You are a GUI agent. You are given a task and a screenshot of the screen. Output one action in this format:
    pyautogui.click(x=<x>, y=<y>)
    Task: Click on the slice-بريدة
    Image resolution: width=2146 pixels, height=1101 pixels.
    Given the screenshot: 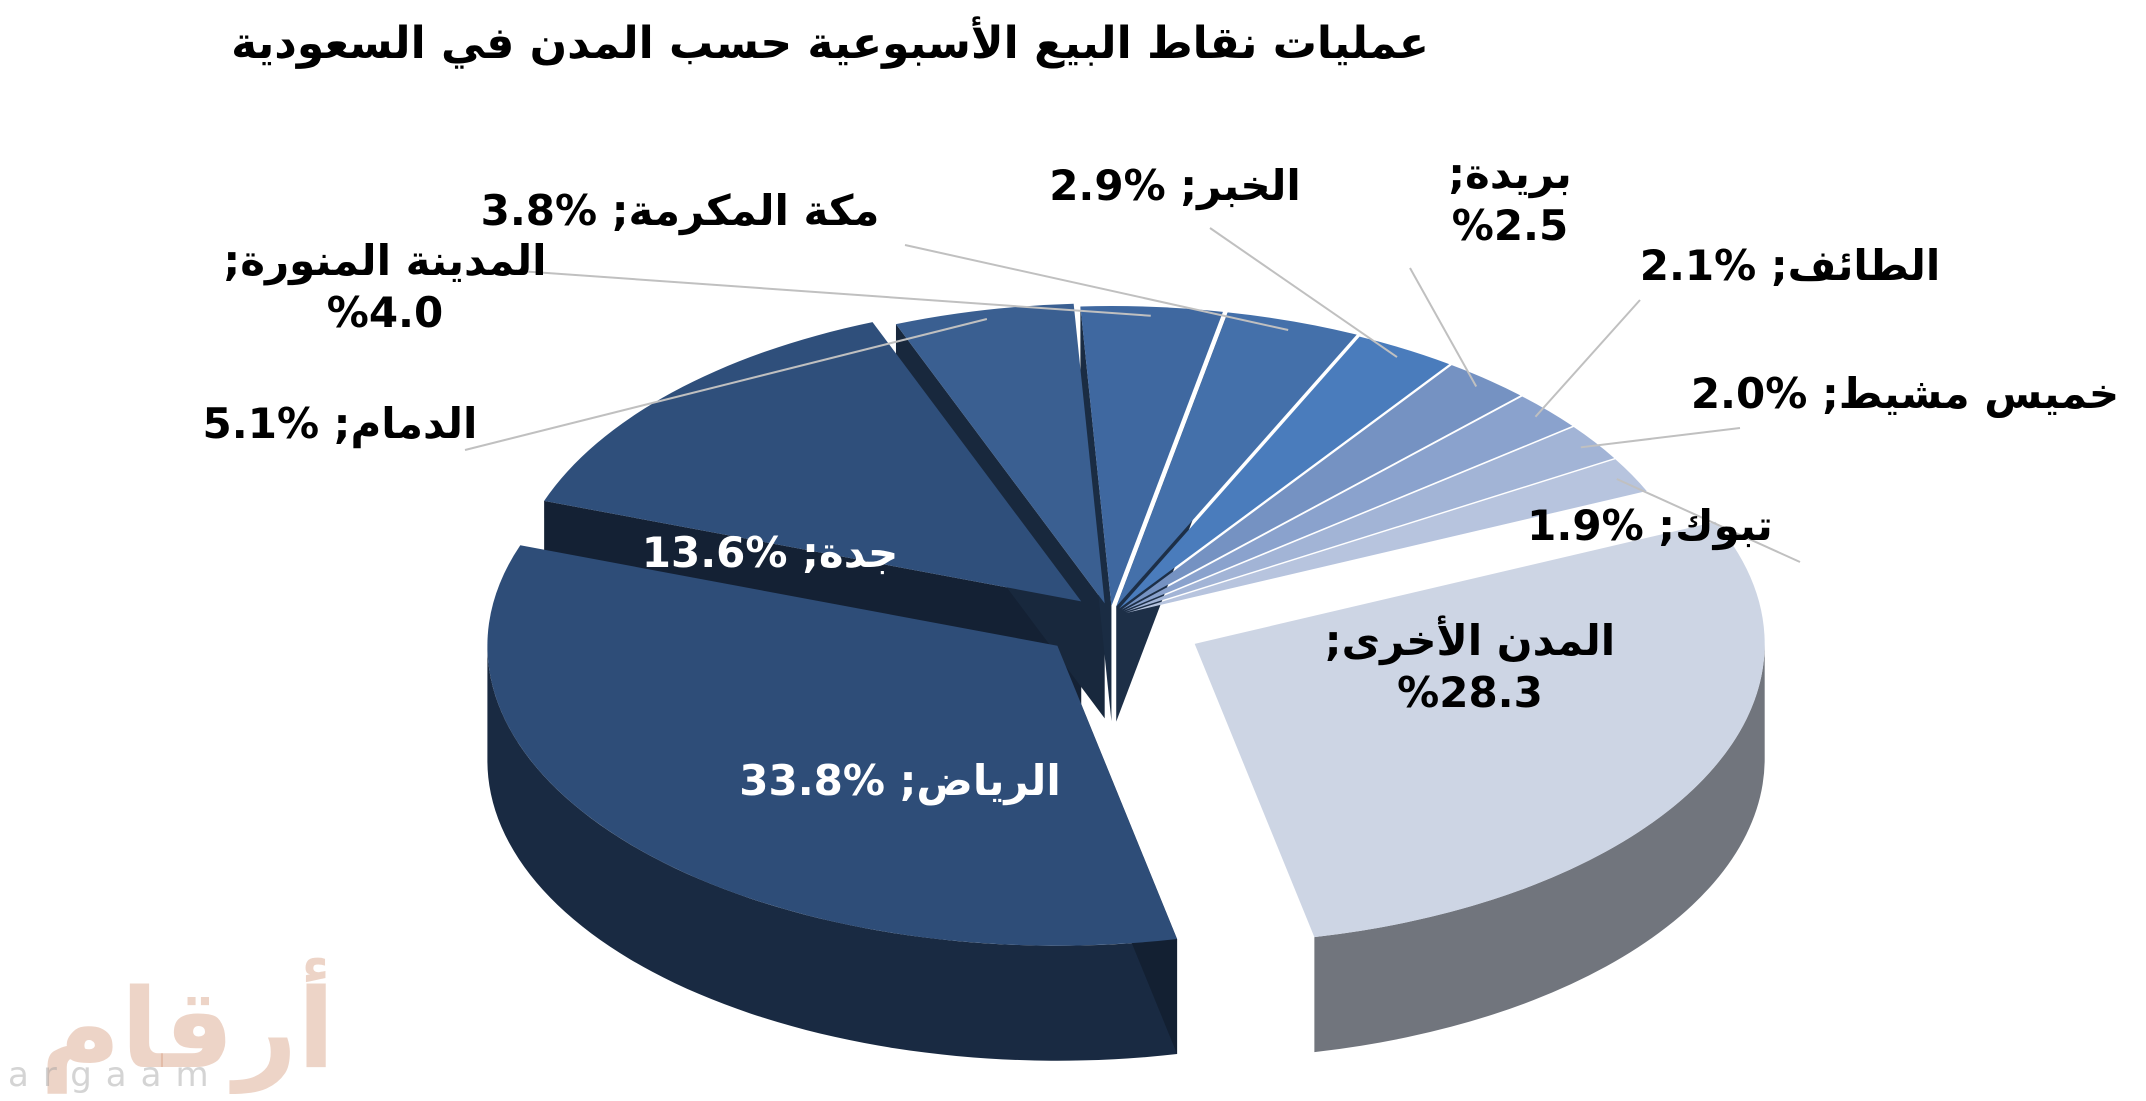 What is the action you would take?
    pyautogui.click(x=1321, y=487)
    